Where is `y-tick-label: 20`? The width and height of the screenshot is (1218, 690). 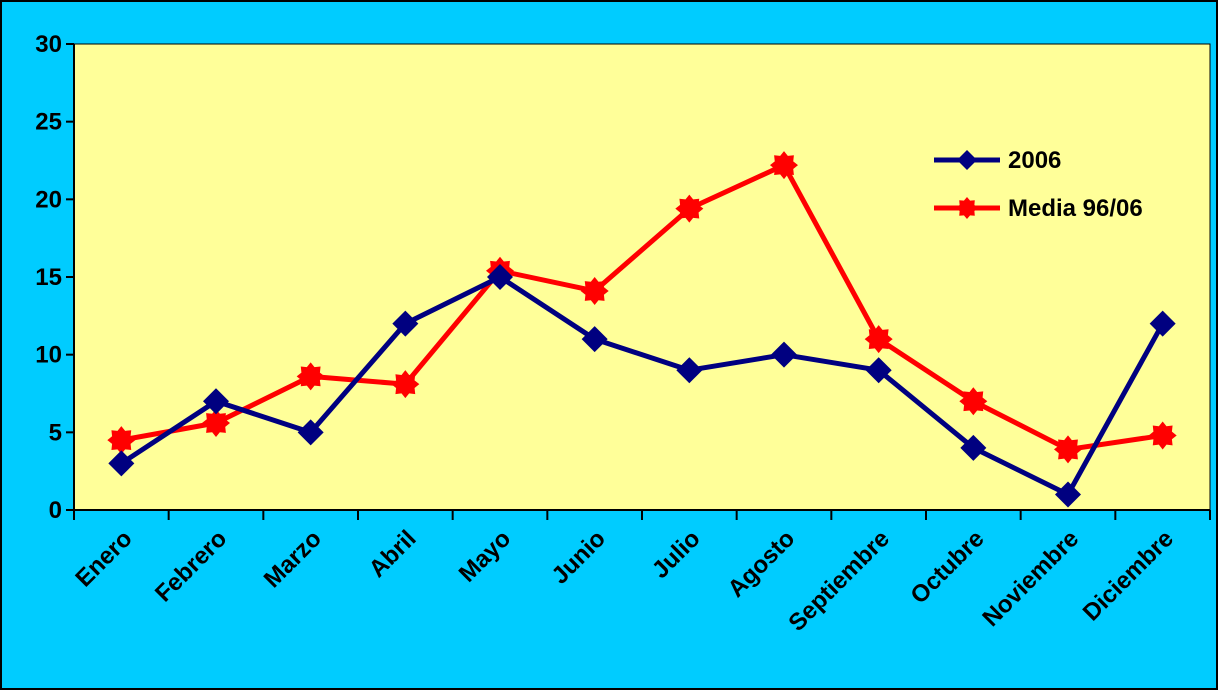 y-tick-label: 20 is located at coordinates (48, 199).